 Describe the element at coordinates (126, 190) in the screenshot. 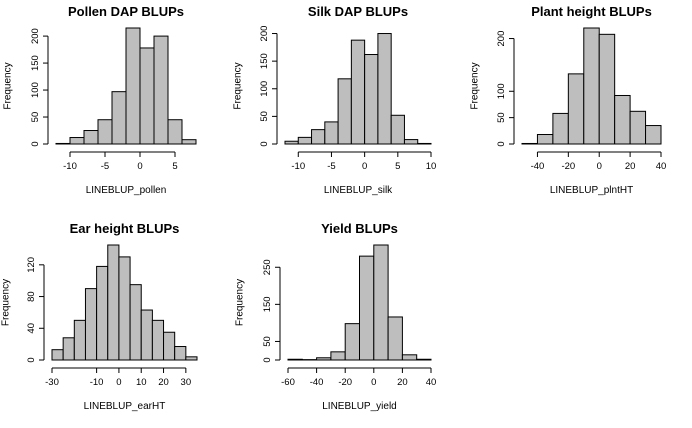

I see `x-axis-label: LINEBLUP_pollen` at that location.